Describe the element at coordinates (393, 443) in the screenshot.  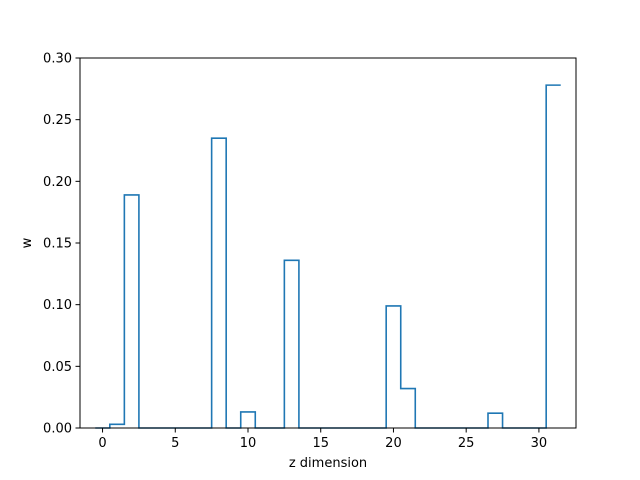
I see `x-tick-label: 20` at that location.